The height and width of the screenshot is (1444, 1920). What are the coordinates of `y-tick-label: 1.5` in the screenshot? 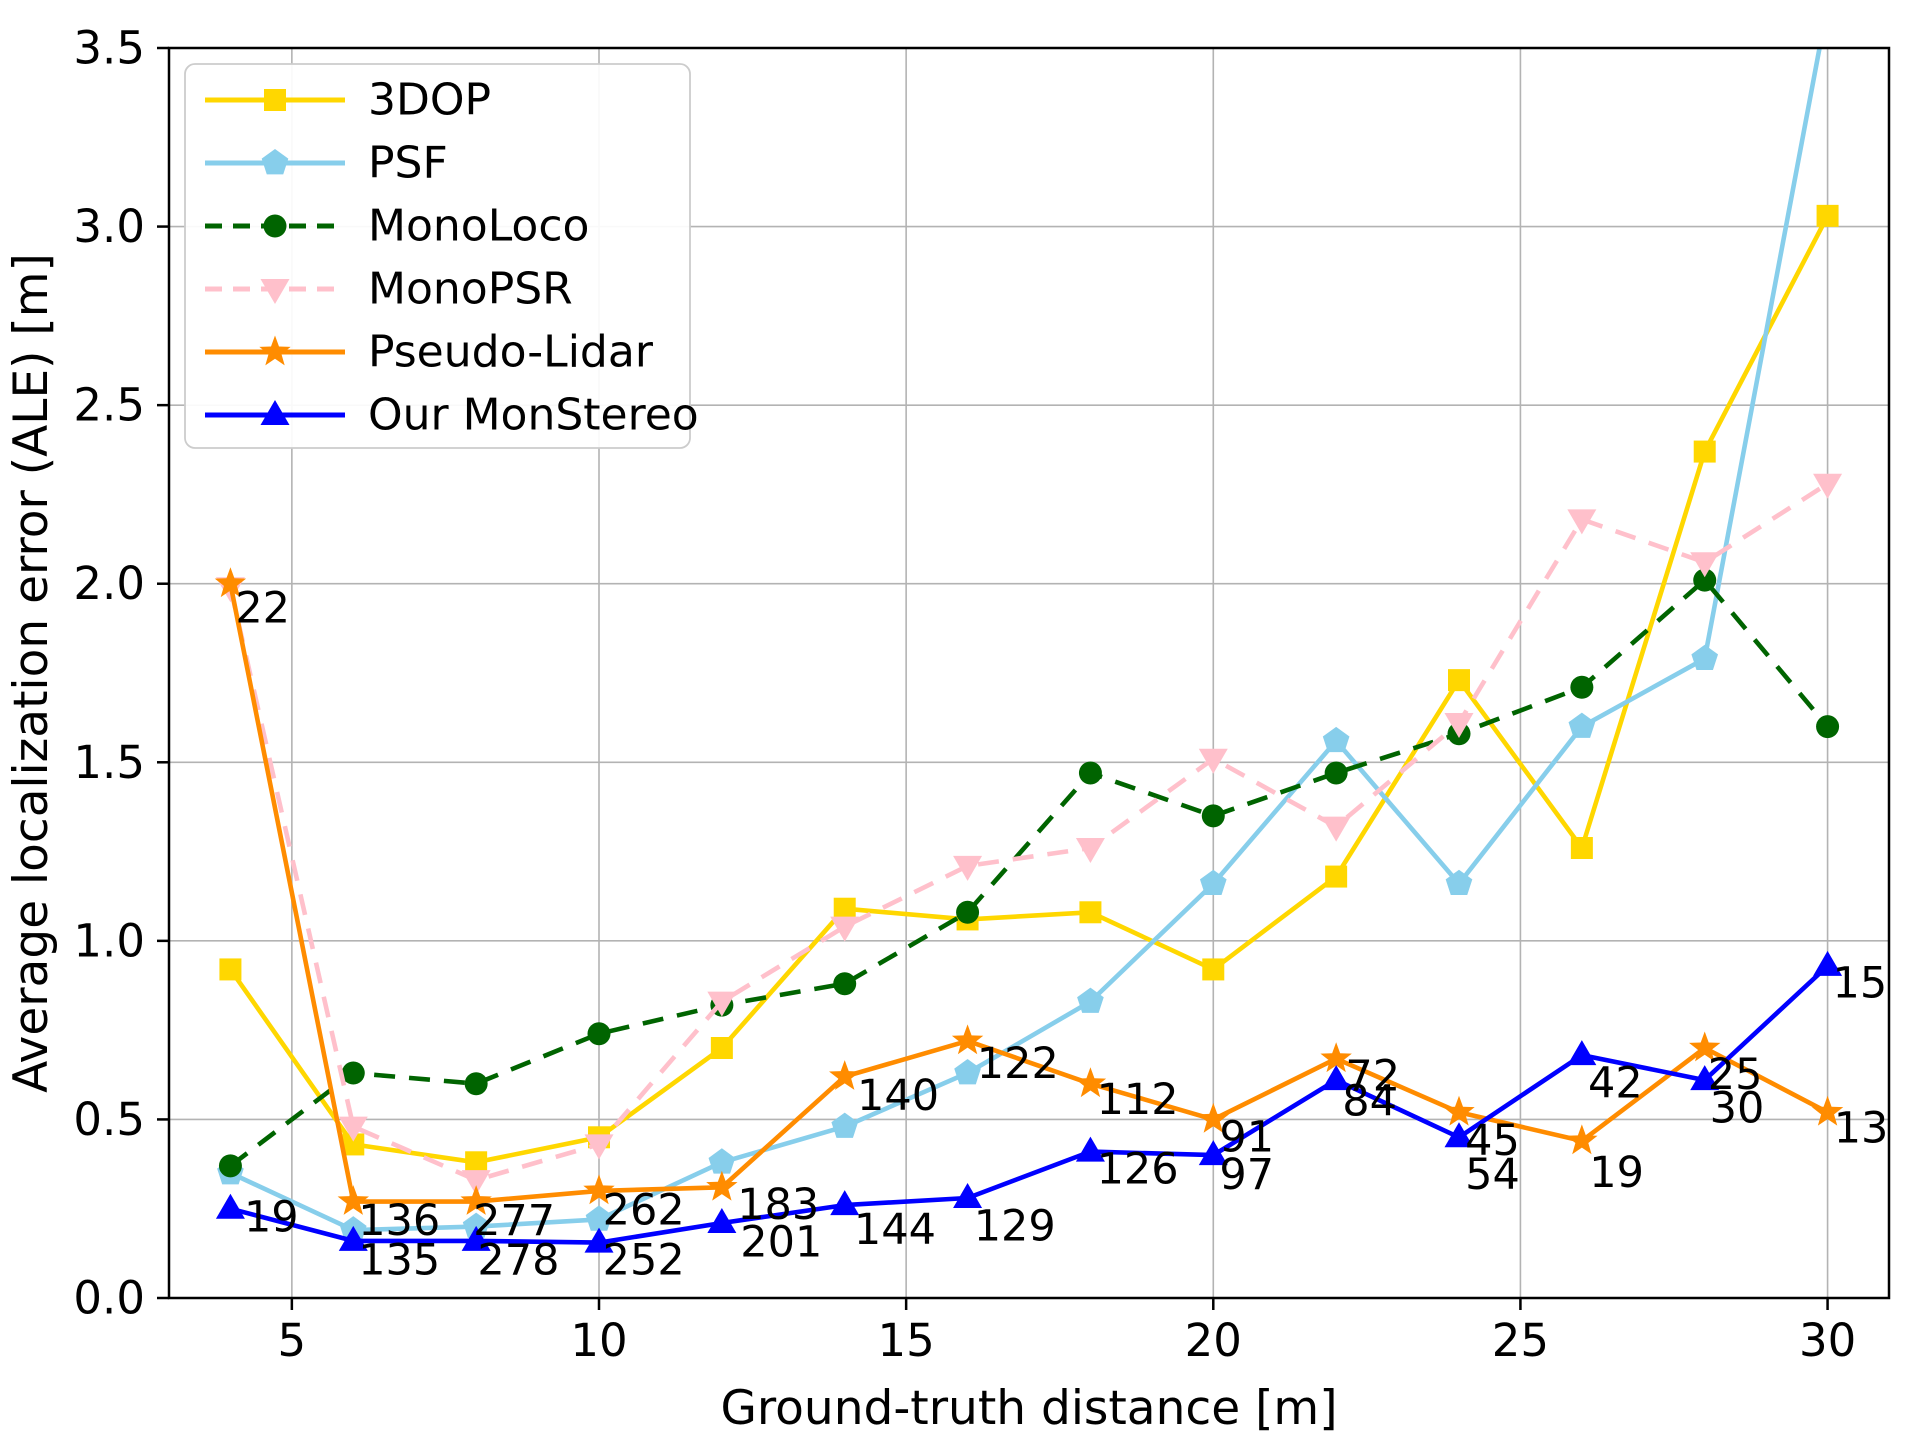 It's located at (109, 762).